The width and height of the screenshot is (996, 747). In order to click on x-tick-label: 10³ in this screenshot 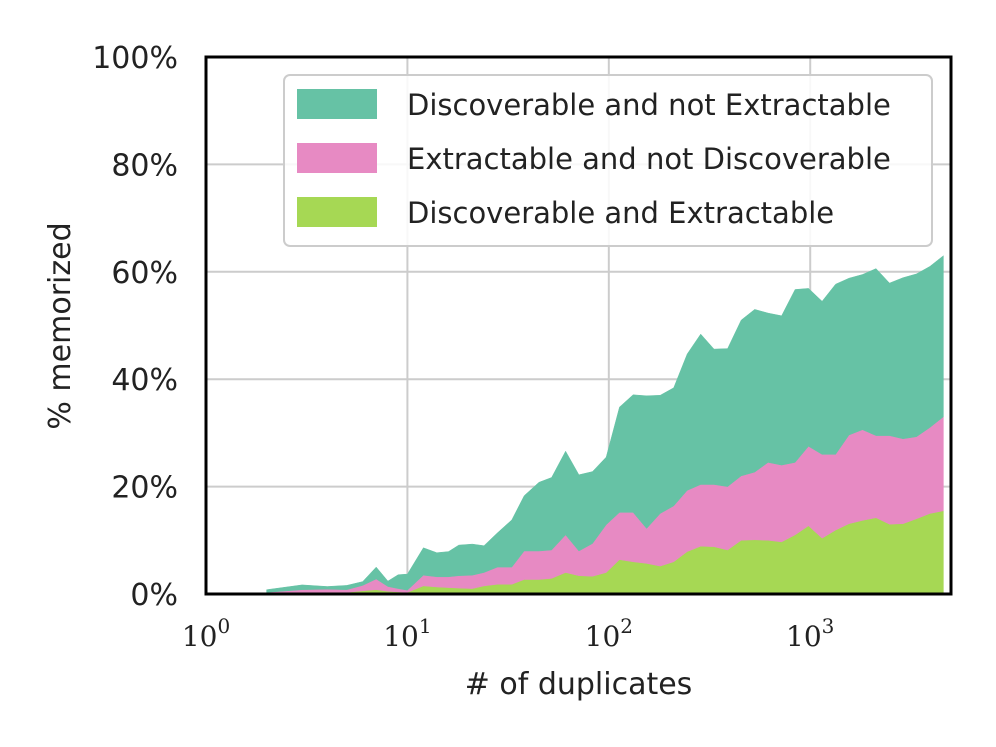, I will do `click(810, 633)`.